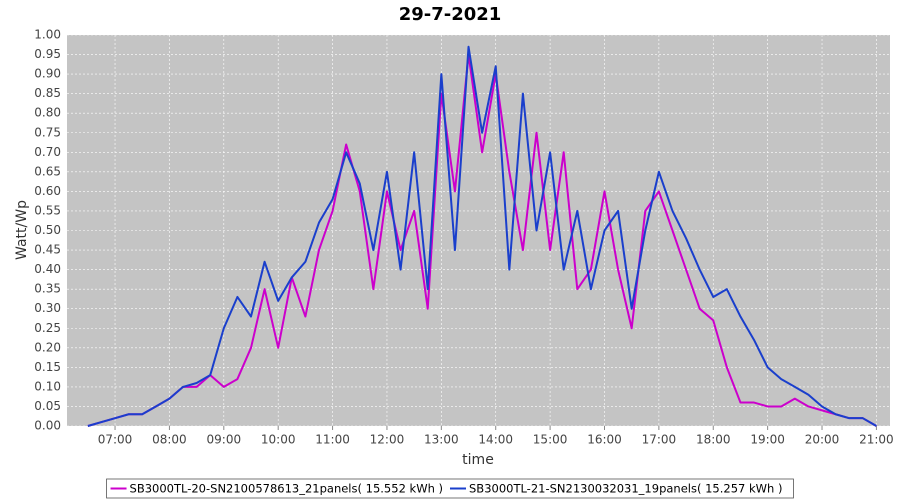 The height and width of the screenshot is (504, 900). I want to click on y-tick-label: 0.40, so click(47, 269).